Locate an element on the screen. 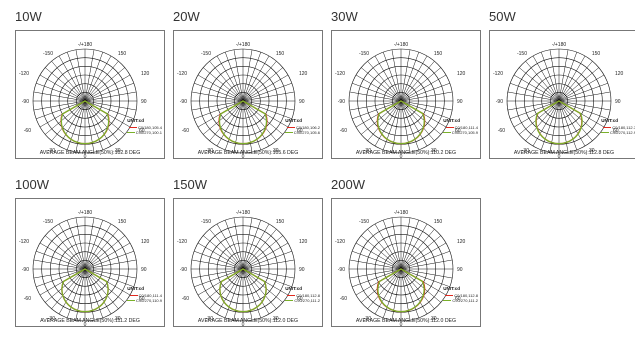 The height and width of the screenshot is (354, 635). legend-entry: C0/180,112.8 is located at coordinates (461, 295).